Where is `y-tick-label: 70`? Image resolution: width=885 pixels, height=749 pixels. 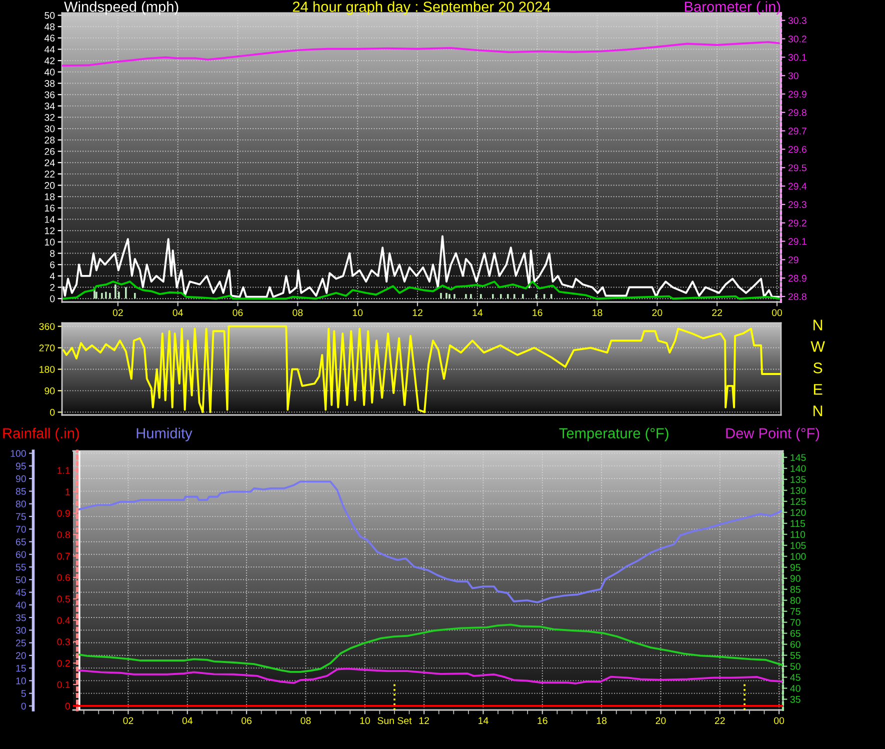
y-tick-label: 70 is located at coordinates (21, 529).